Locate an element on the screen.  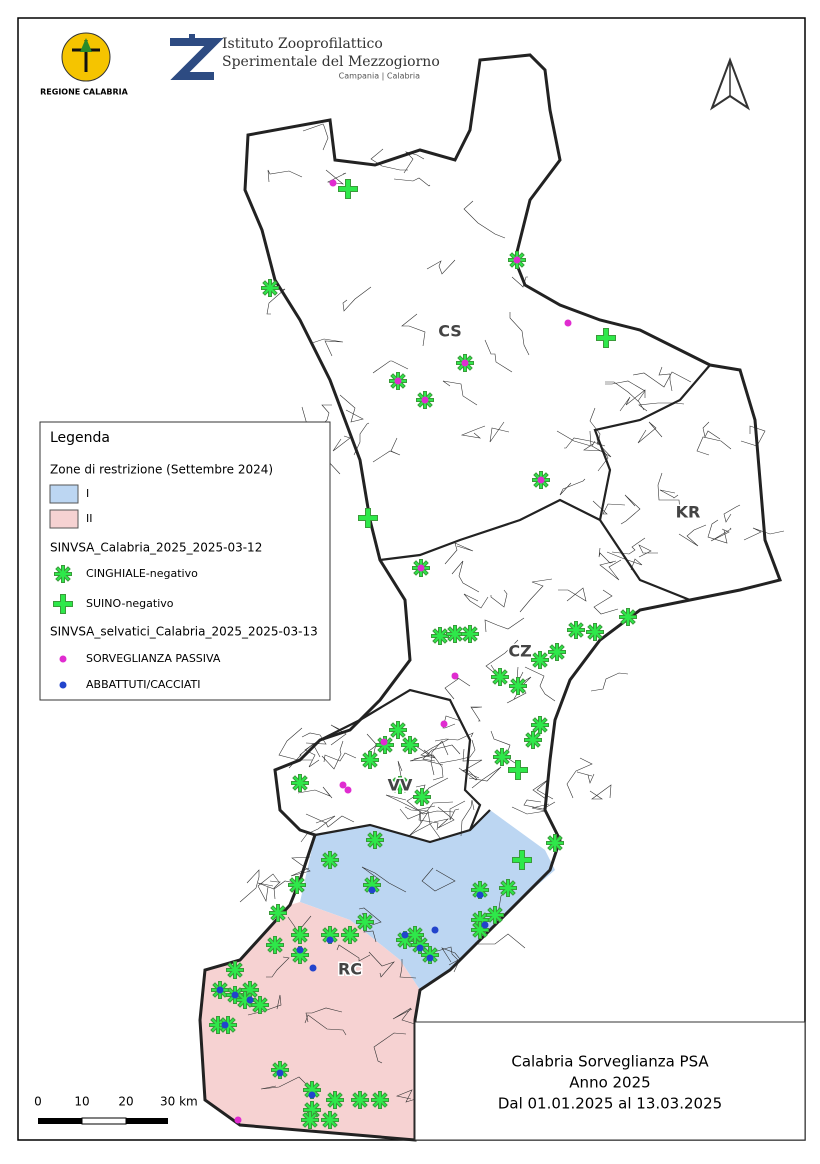
legend-item: SORVEGLIANZA PASSIVA is located at coordinates (153, 658).